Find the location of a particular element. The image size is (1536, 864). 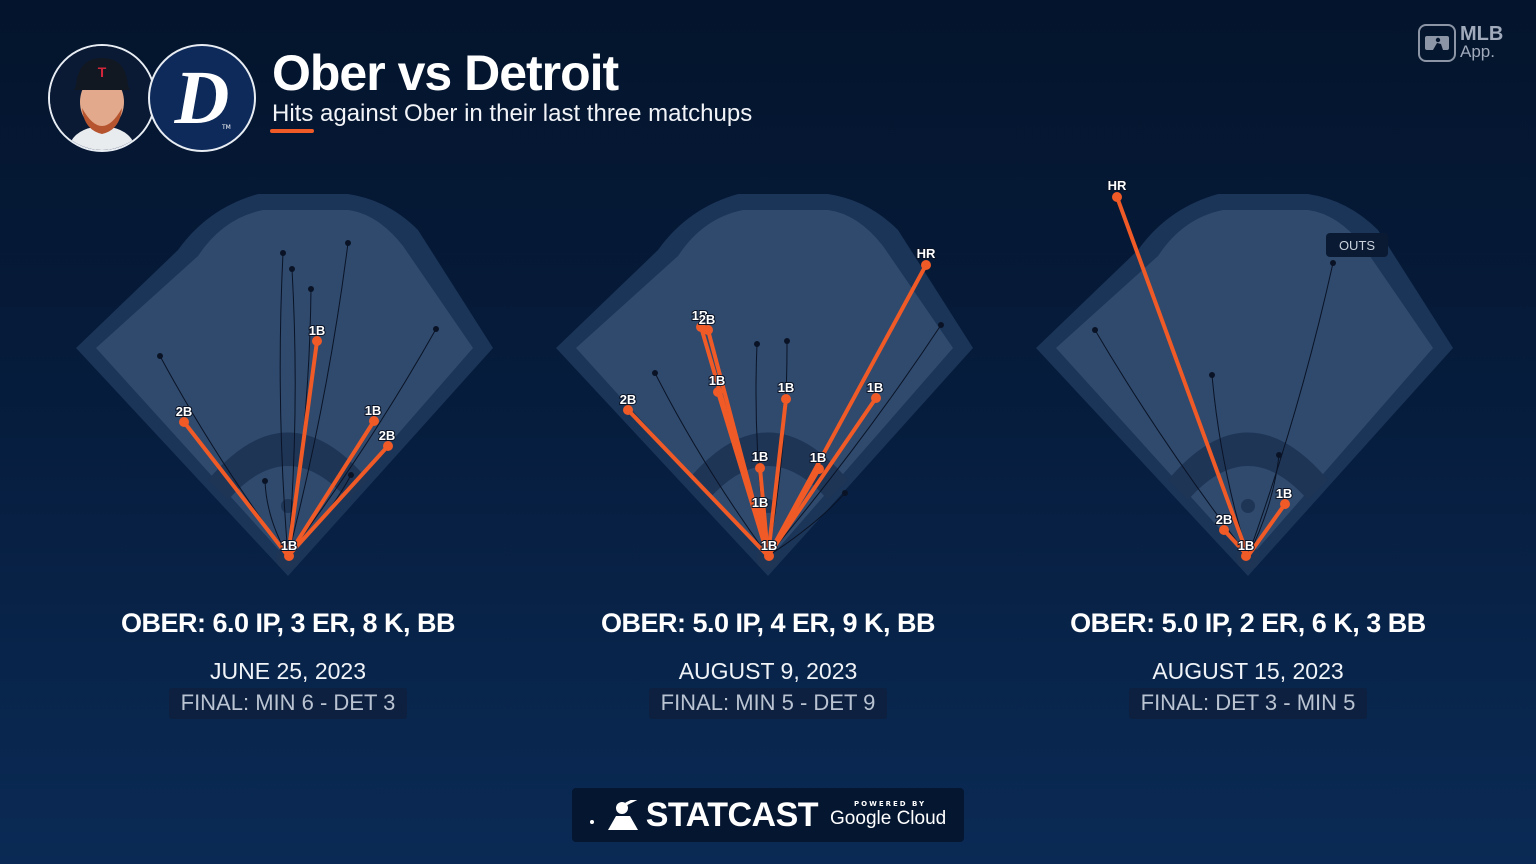

spray-chart: 2B 1B 1B 2B 1B is located at coordinates (284, 385).